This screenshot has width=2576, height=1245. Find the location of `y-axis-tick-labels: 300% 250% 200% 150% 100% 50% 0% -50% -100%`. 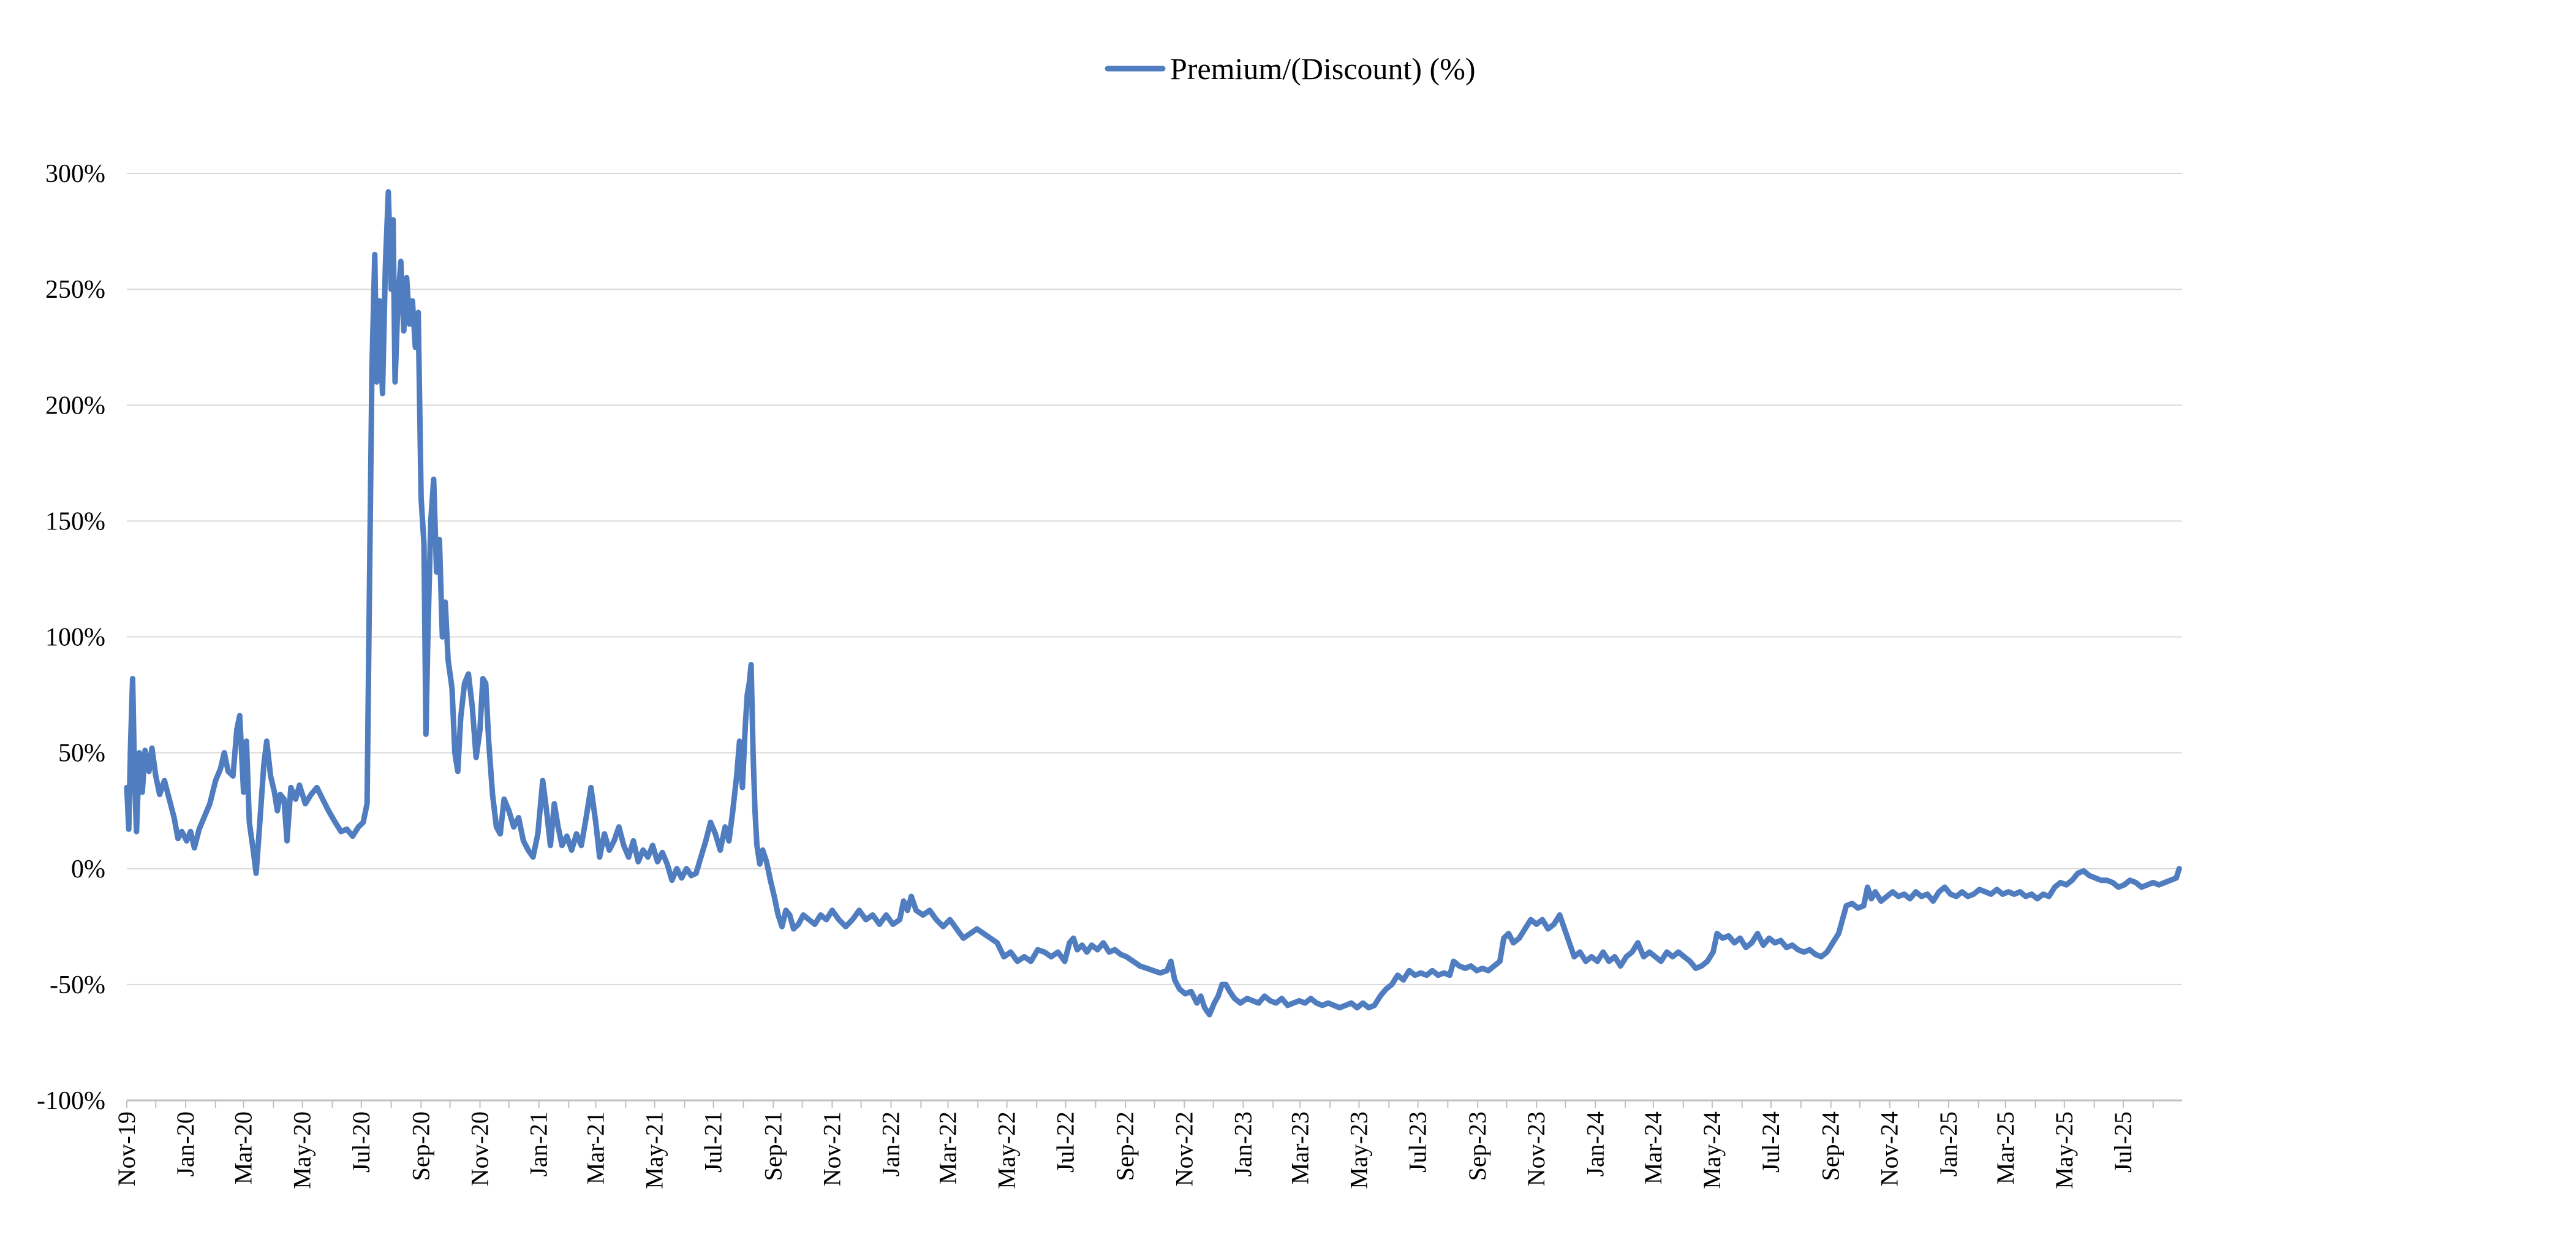

y-axis-tick-labels: 300% 250% 200% 150% 100% 50% 0% -50% -100% is located at coordinates (71, 637).